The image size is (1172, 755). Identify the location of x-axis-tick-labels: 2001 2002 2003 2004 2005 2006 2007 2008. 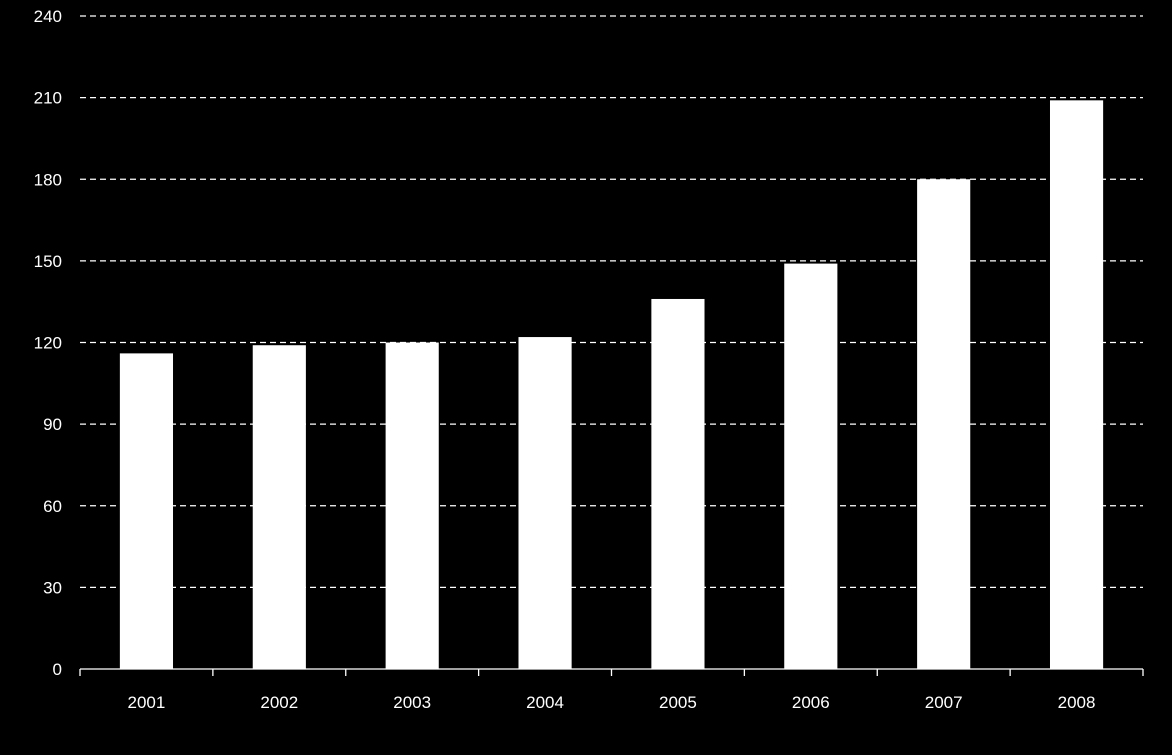
(612, 702).